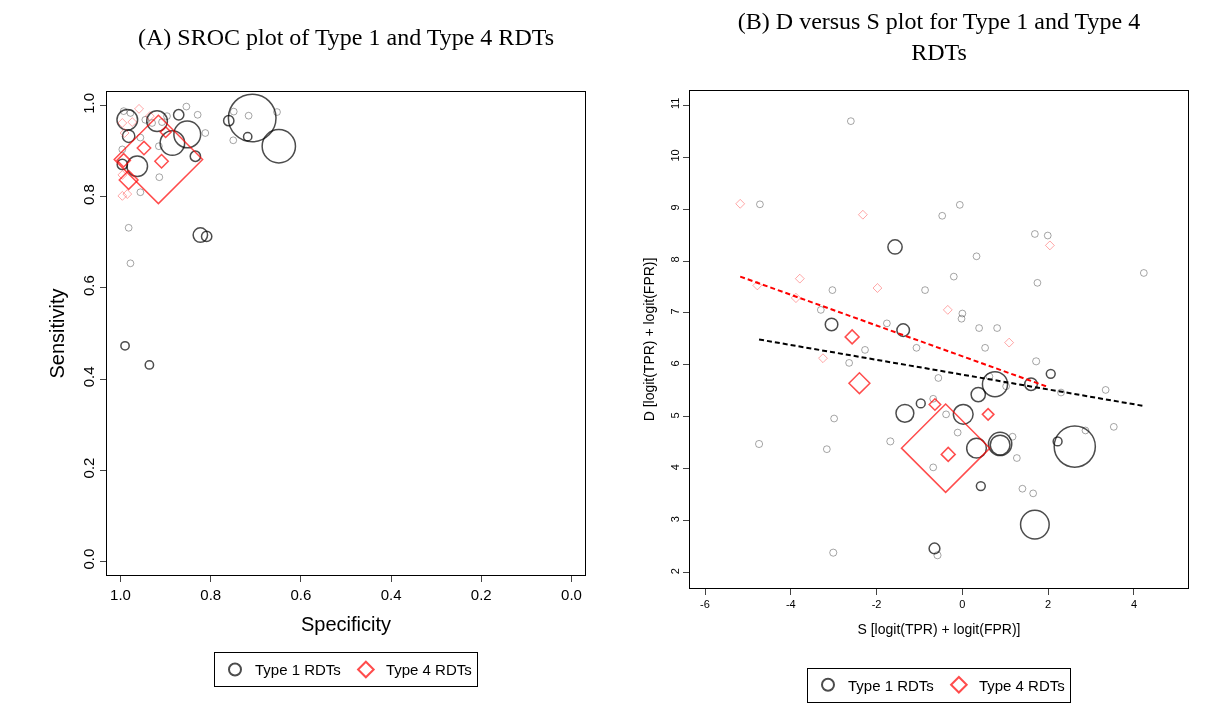  What do you see at coordinates (674, 155) in the screenshot?
I see `y-tick-label: 10` at bounding box center [674, 155].